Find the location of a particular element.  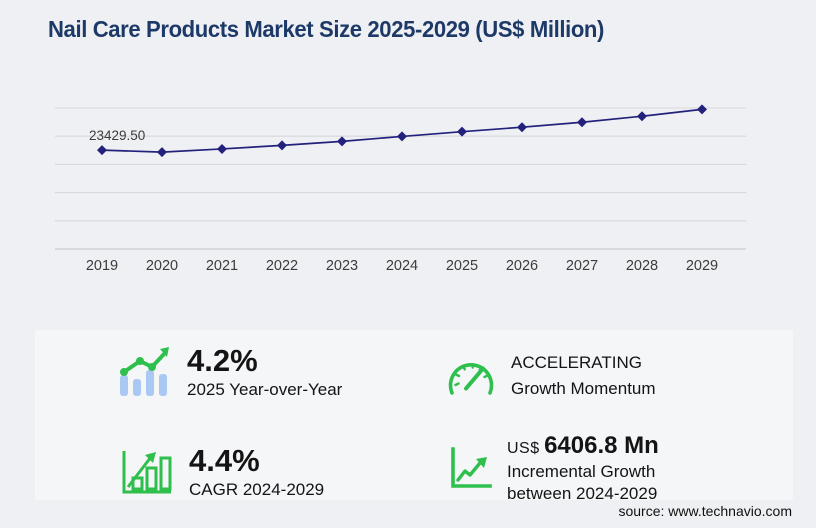

data-point-2022 is located at coordinates (282, 145).